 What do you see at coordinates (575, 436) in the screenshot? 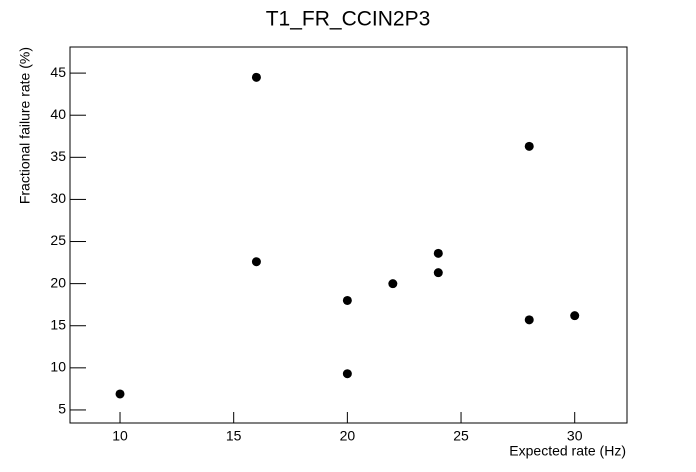
I see `x-tick-label: 30` at bounding box center [575, 436].